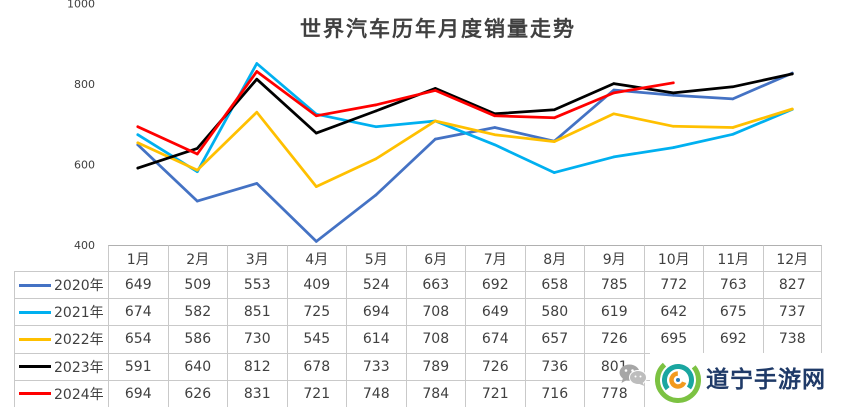  What do you see at coordinates (35, 285) in the screenshot?
I see `legend-swatch-2020` at bounding box center [35, 285].